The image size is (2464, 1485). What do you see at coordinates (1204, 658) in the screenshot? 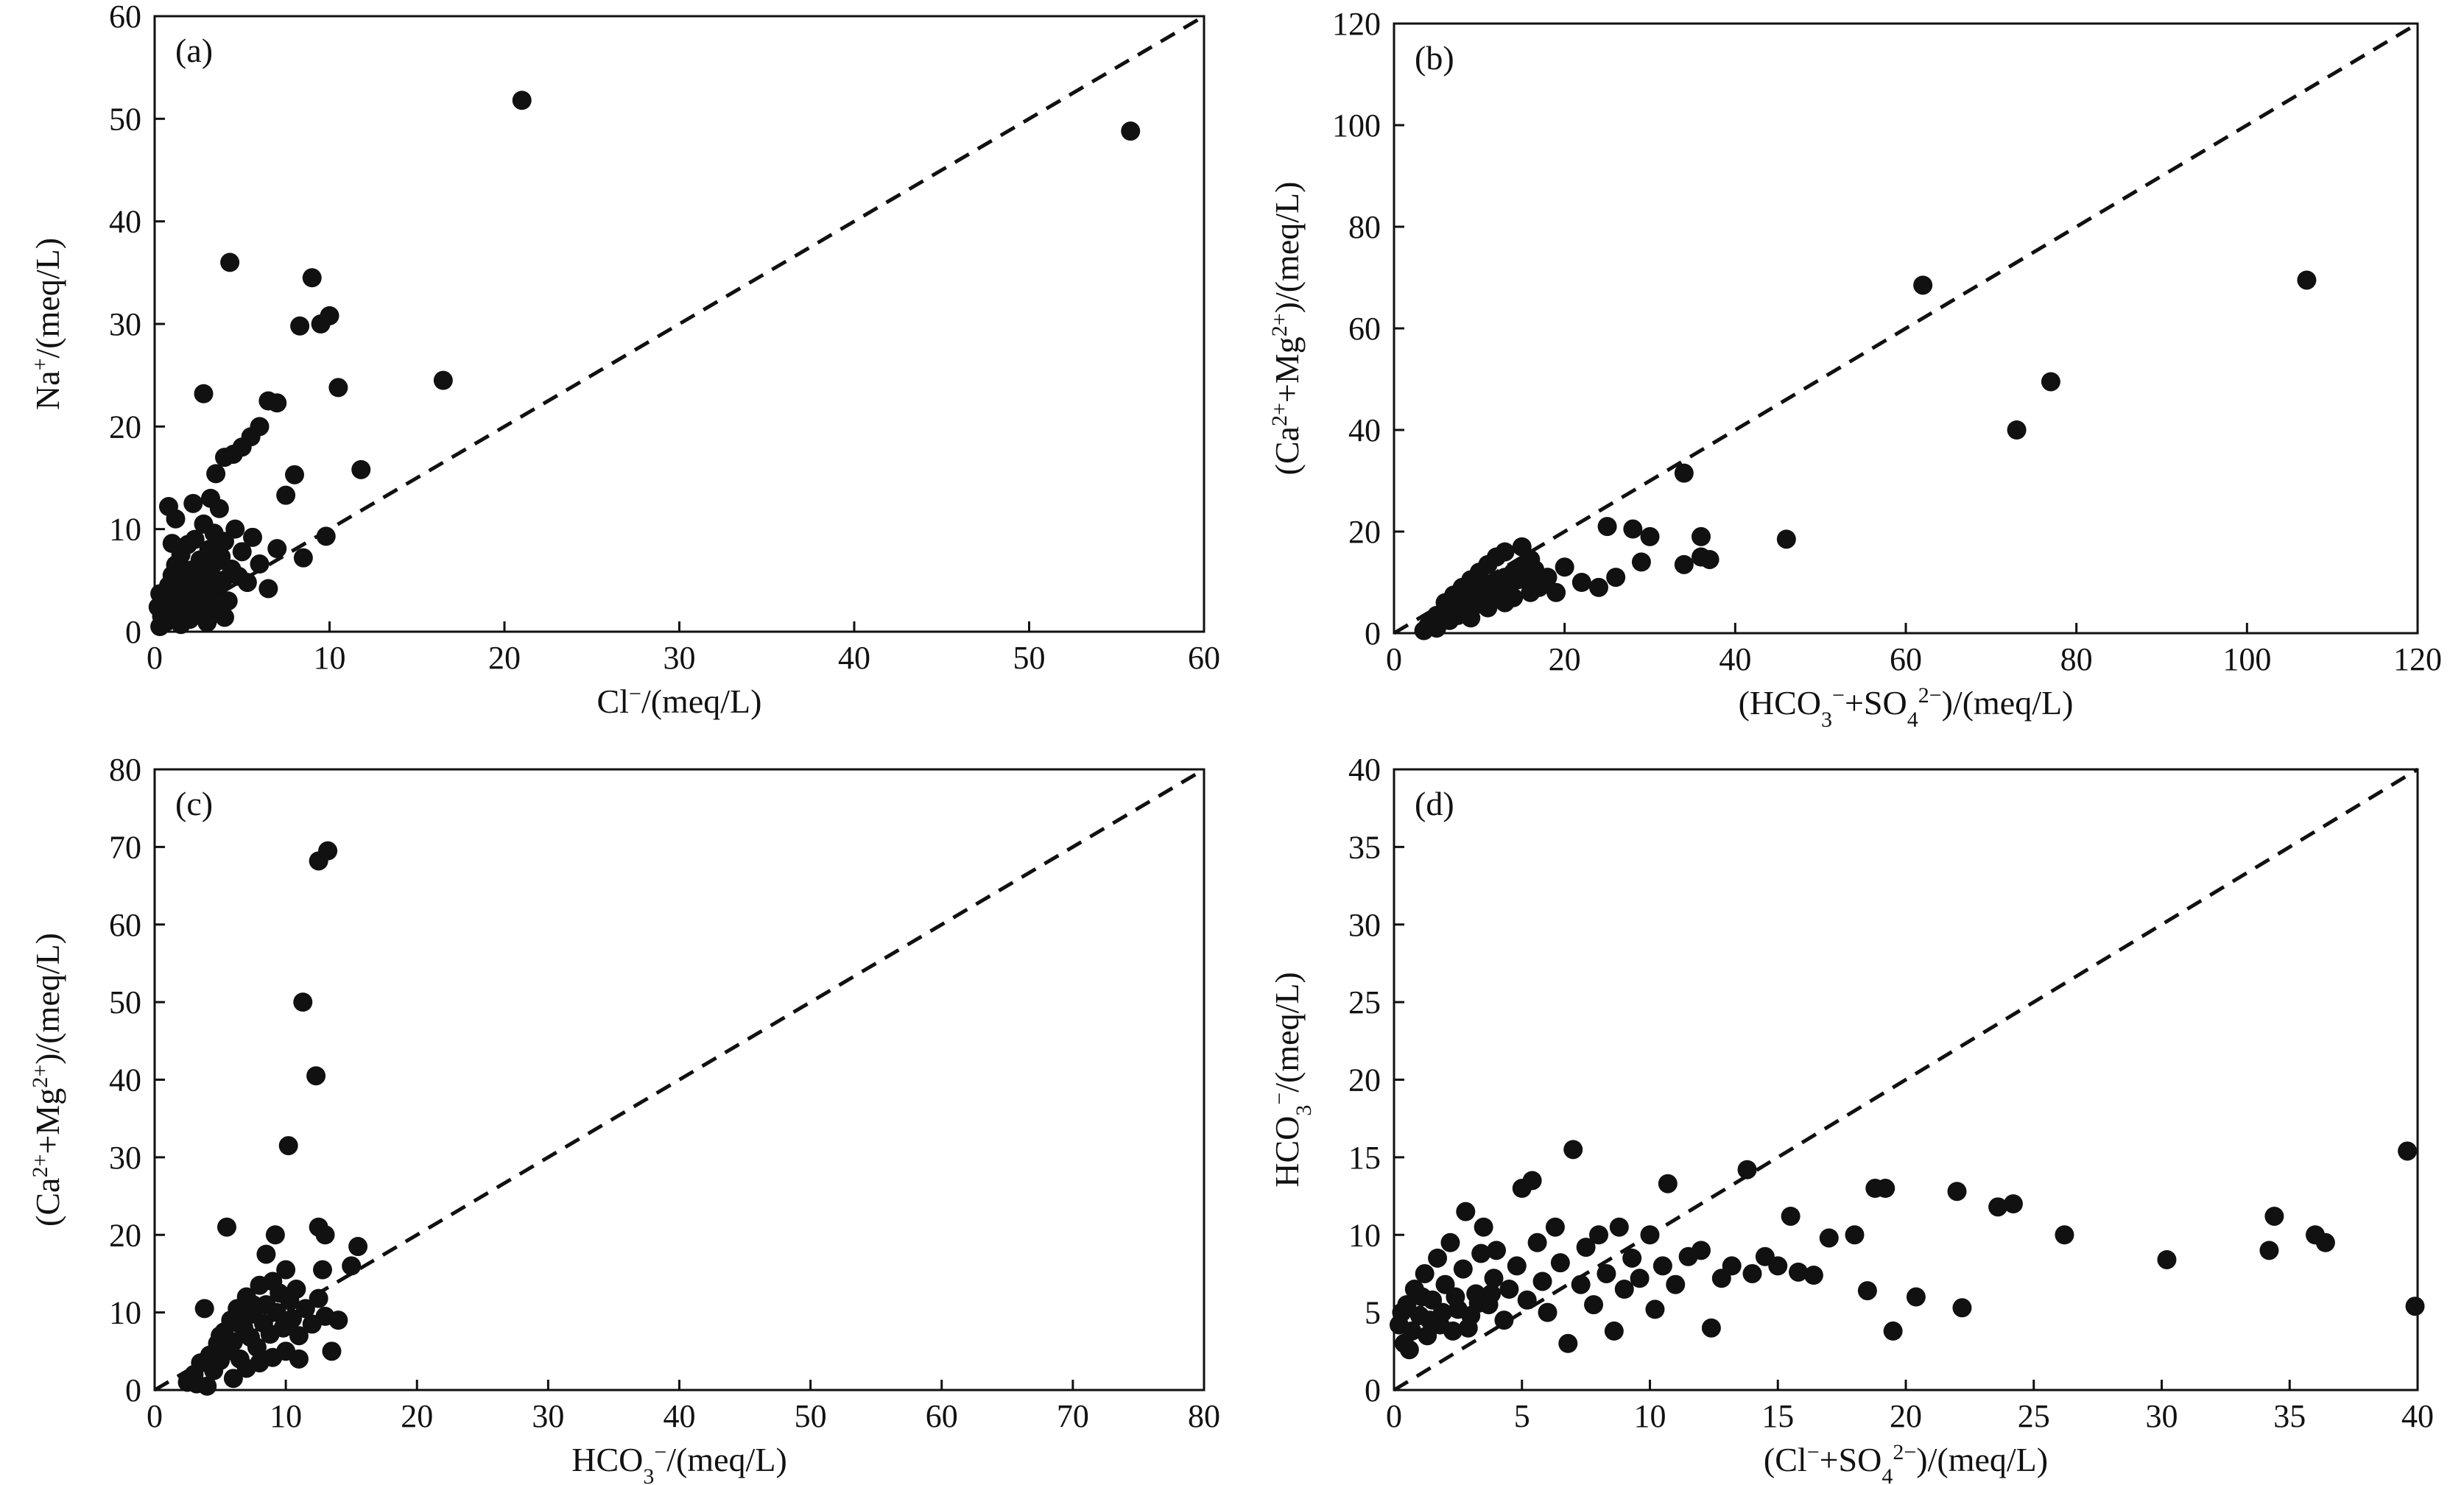
I see `x-tick-label: 60` at bounding box center [1204, 658].